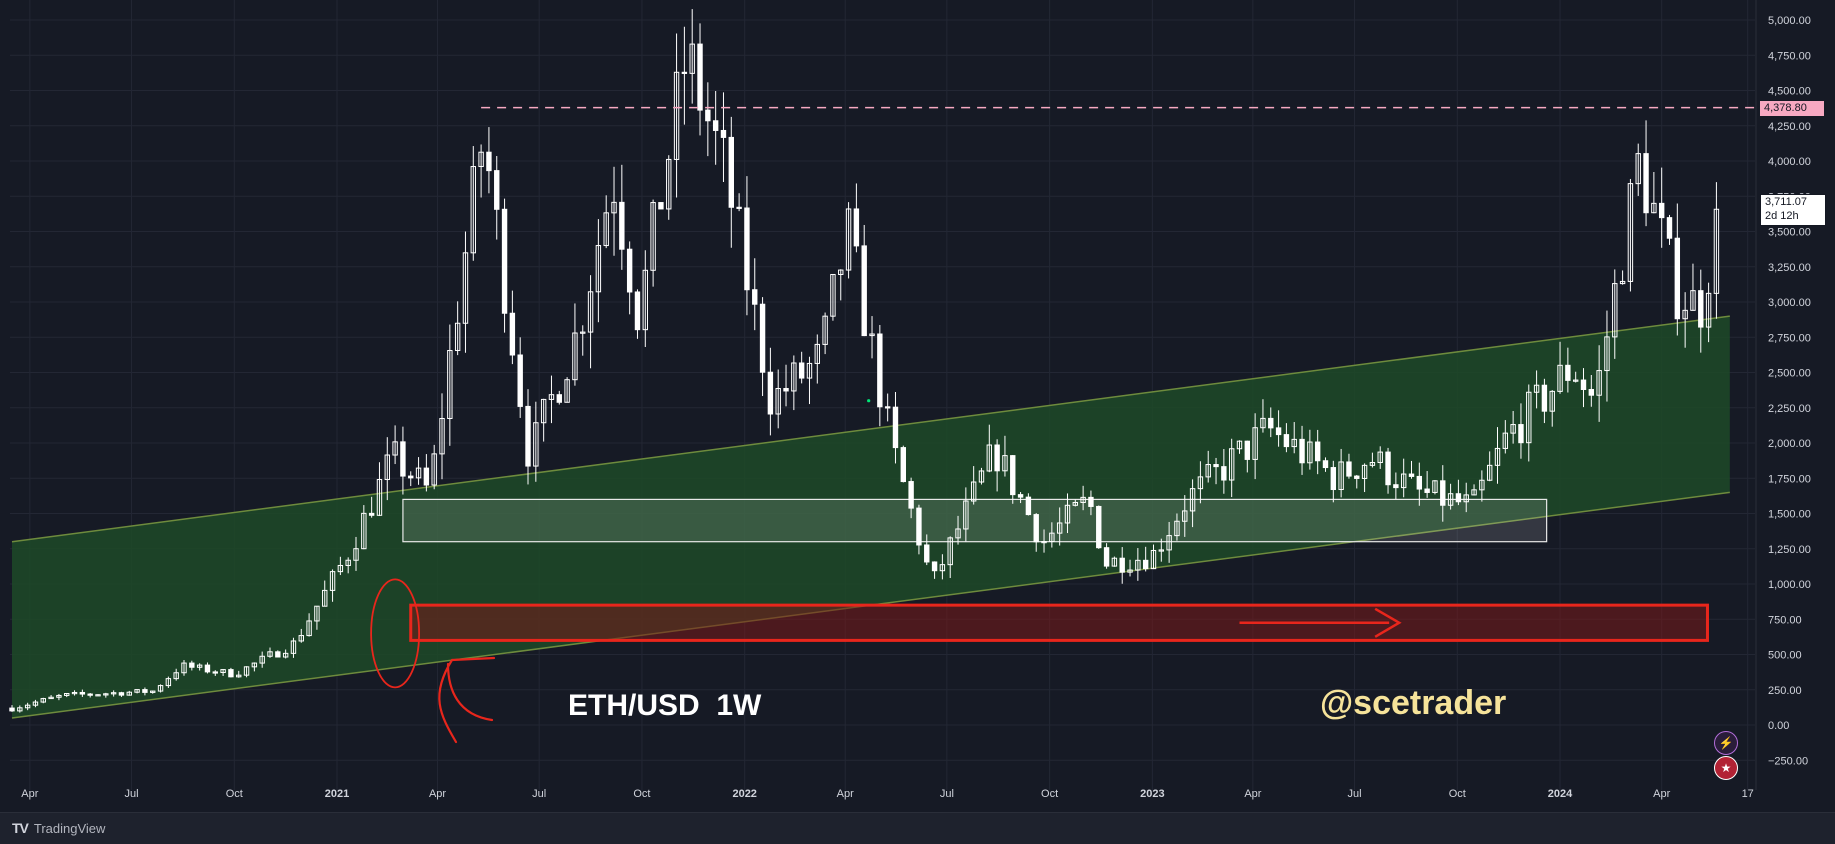 This screenshot has height=844, width=1835. I want to click on y-tick-label: 2,000.00, so click(1789, 444).